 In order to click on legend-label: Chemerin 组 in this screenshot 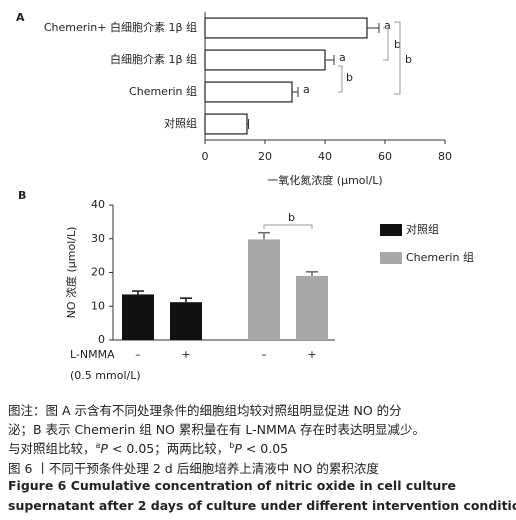, I will do `click(440, 257)`.